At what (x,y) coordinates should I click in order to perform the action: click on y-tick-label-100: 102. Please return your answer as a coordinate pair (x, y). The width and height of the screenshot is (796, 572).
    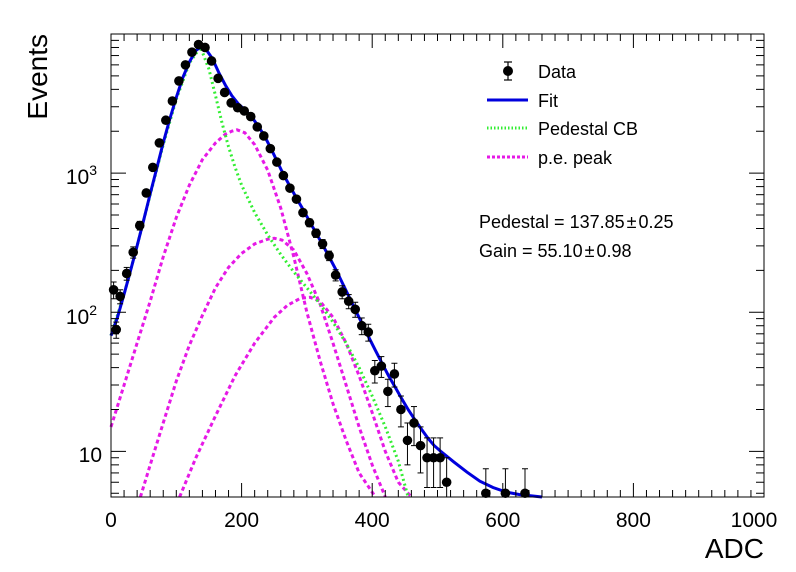
    Looking at the image, I should click on (81, 315).